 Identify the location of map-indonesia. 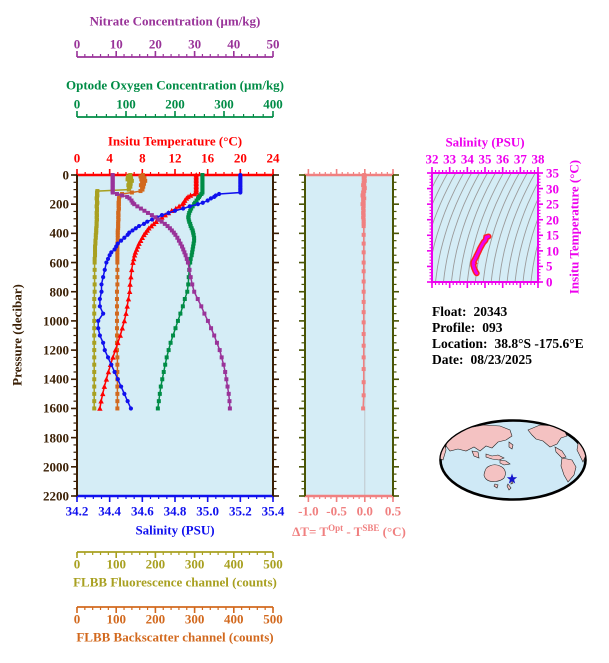
(505, 462).